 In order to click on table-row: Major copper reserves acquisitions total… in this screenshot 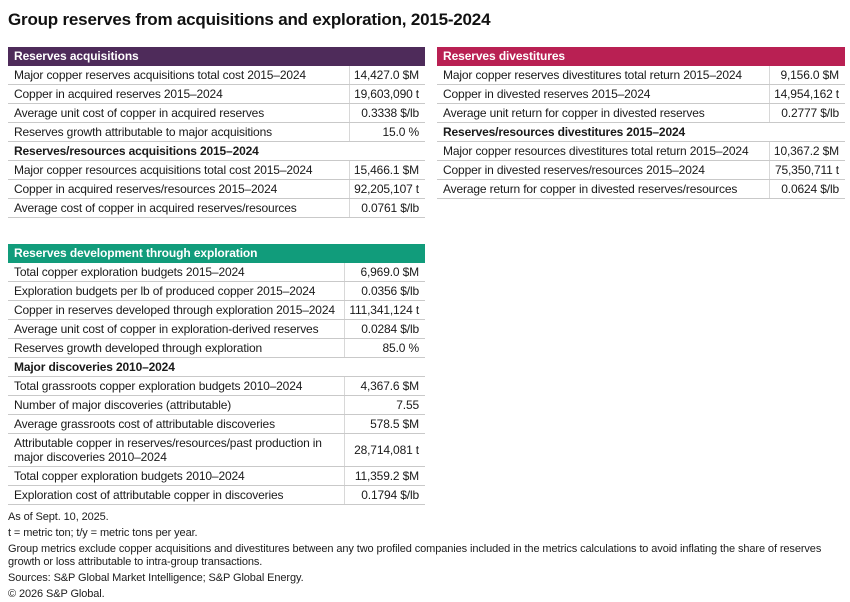, I will do `click(216, 75)`.